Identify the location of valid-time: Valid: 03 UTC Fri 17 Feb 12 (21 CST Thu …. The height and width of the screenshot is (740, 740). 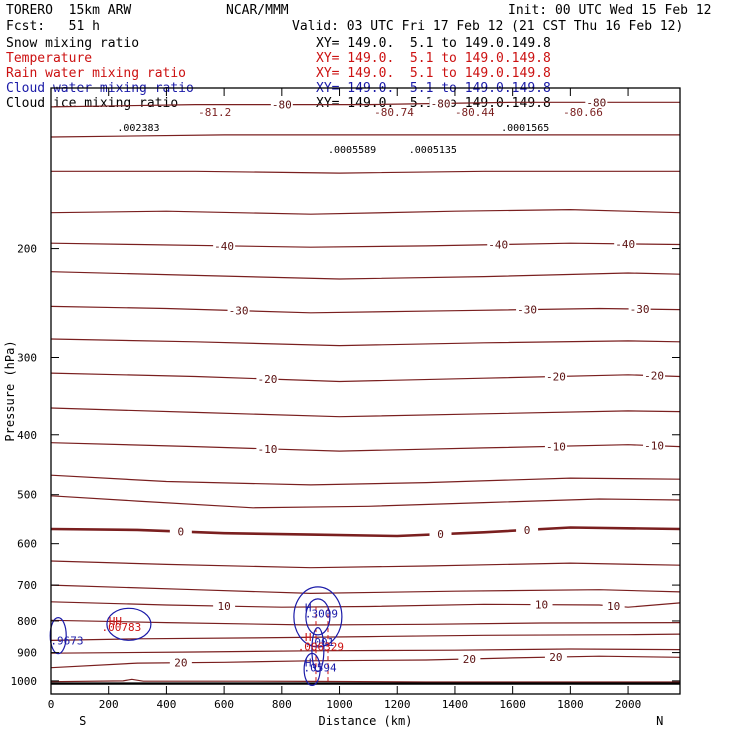
(488, 26).